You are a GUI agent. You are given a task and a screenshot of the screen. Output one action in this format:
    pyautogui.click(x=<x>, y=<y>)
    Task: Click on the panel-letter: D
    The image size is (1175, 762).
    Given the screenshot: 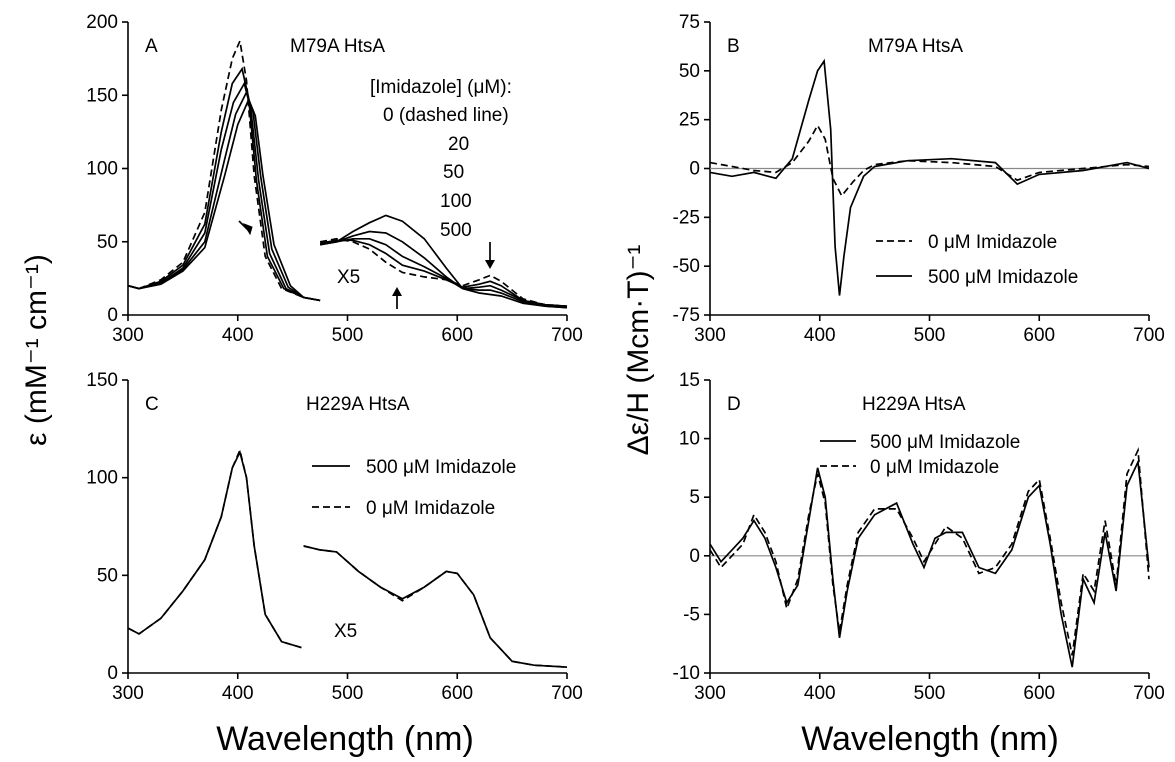 What is the action you would take?
    pyautogui.click(x=734, y=404)
    